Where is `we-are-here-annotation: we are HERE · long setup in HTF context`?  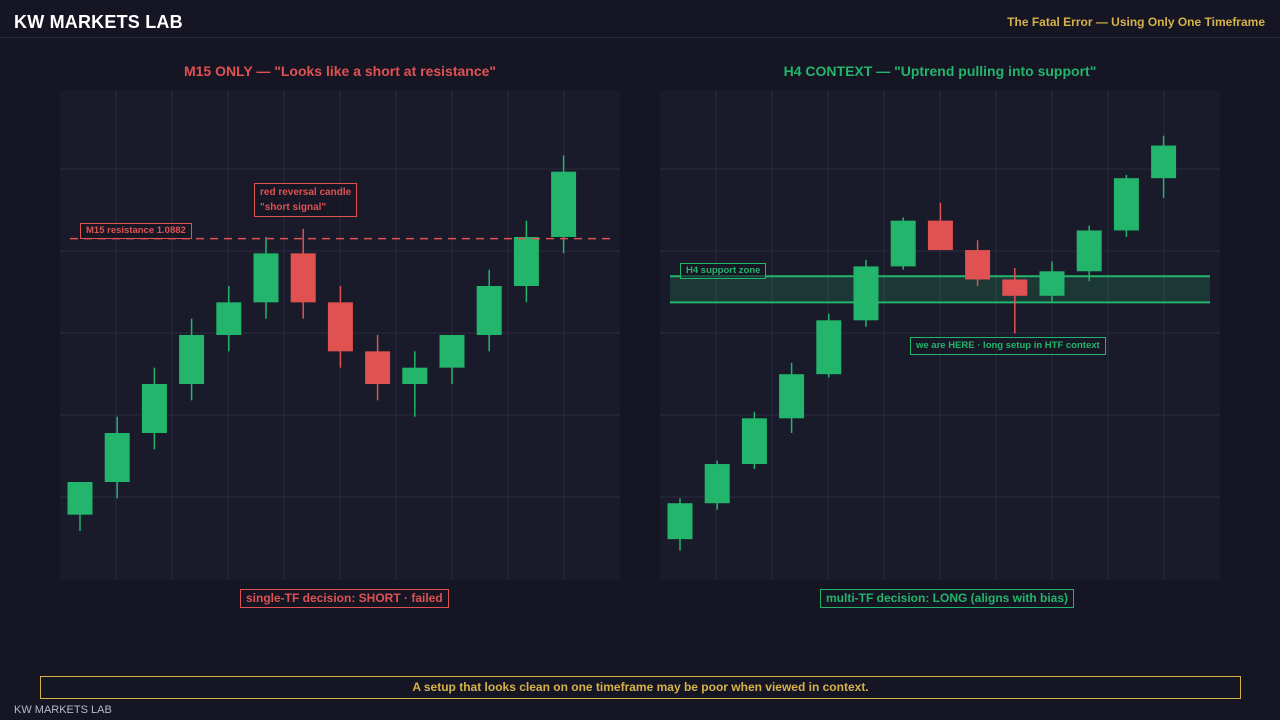 we-are-here-annotation: we are HERE · long setup in HTF context is located at coordinates (1008, 346).